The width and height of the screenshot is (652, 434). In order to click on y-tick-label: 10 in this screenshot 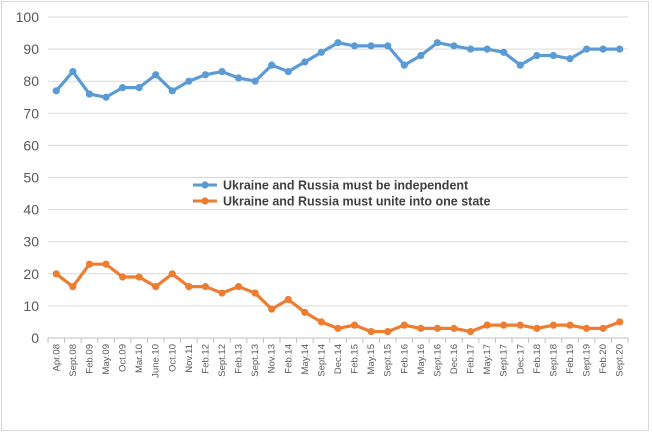, I will do `click(31, 306)`.